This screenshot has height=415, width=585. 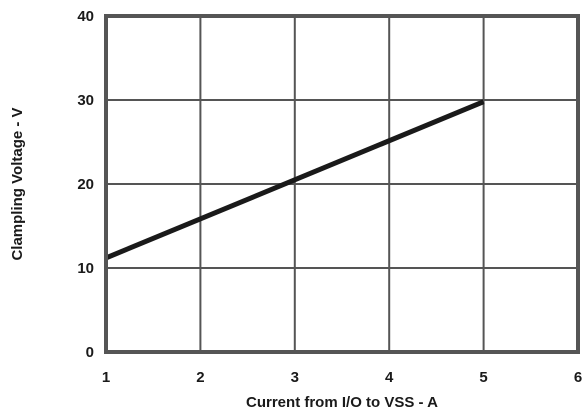 What do you see at coordinates (342, 402) in the screenshot?
I see `x-axis-title: Current from I/O to VSS - A` at bounding box center [342, 402].